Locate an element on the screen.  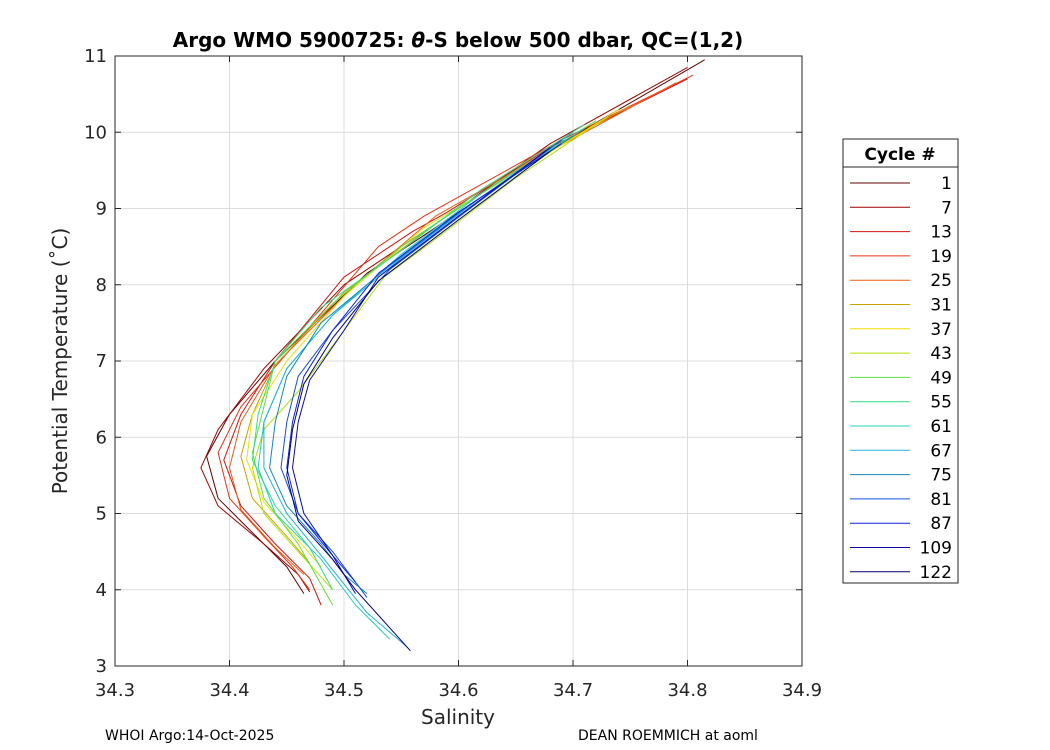
legend-label-cycle-67: 67 is located at coordinates (941, 451).